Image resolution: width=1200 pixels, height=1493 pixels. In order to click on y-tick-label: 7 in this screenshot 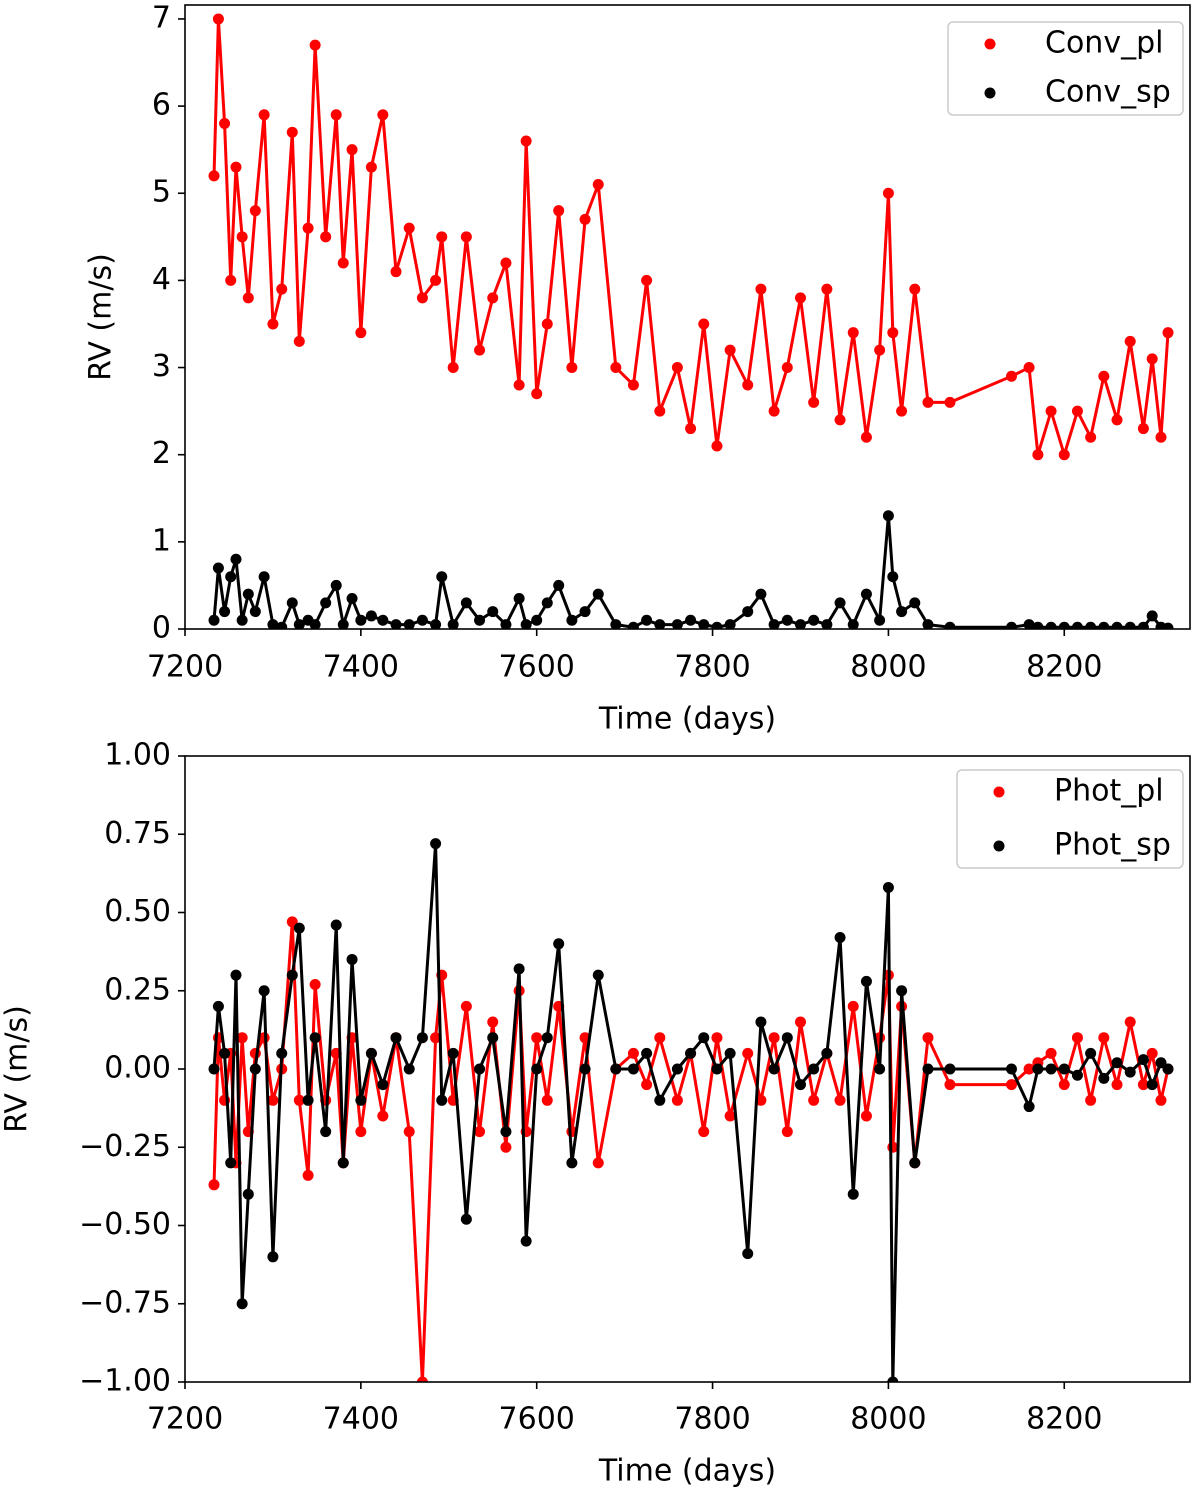, I will do `click(161, 17)`.